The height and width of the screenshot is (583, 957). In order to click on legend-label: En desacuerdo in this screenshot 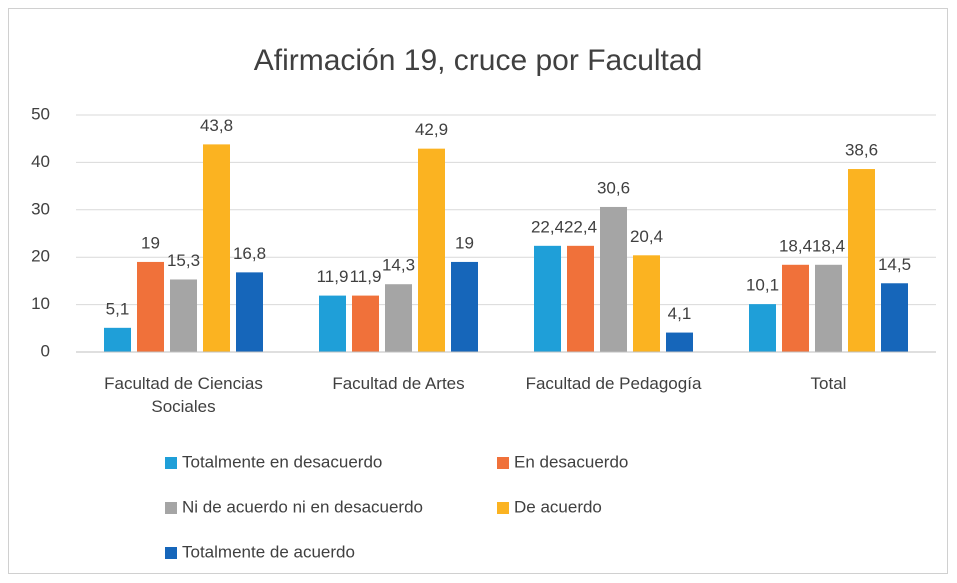, I will do `click(571, 461)`.